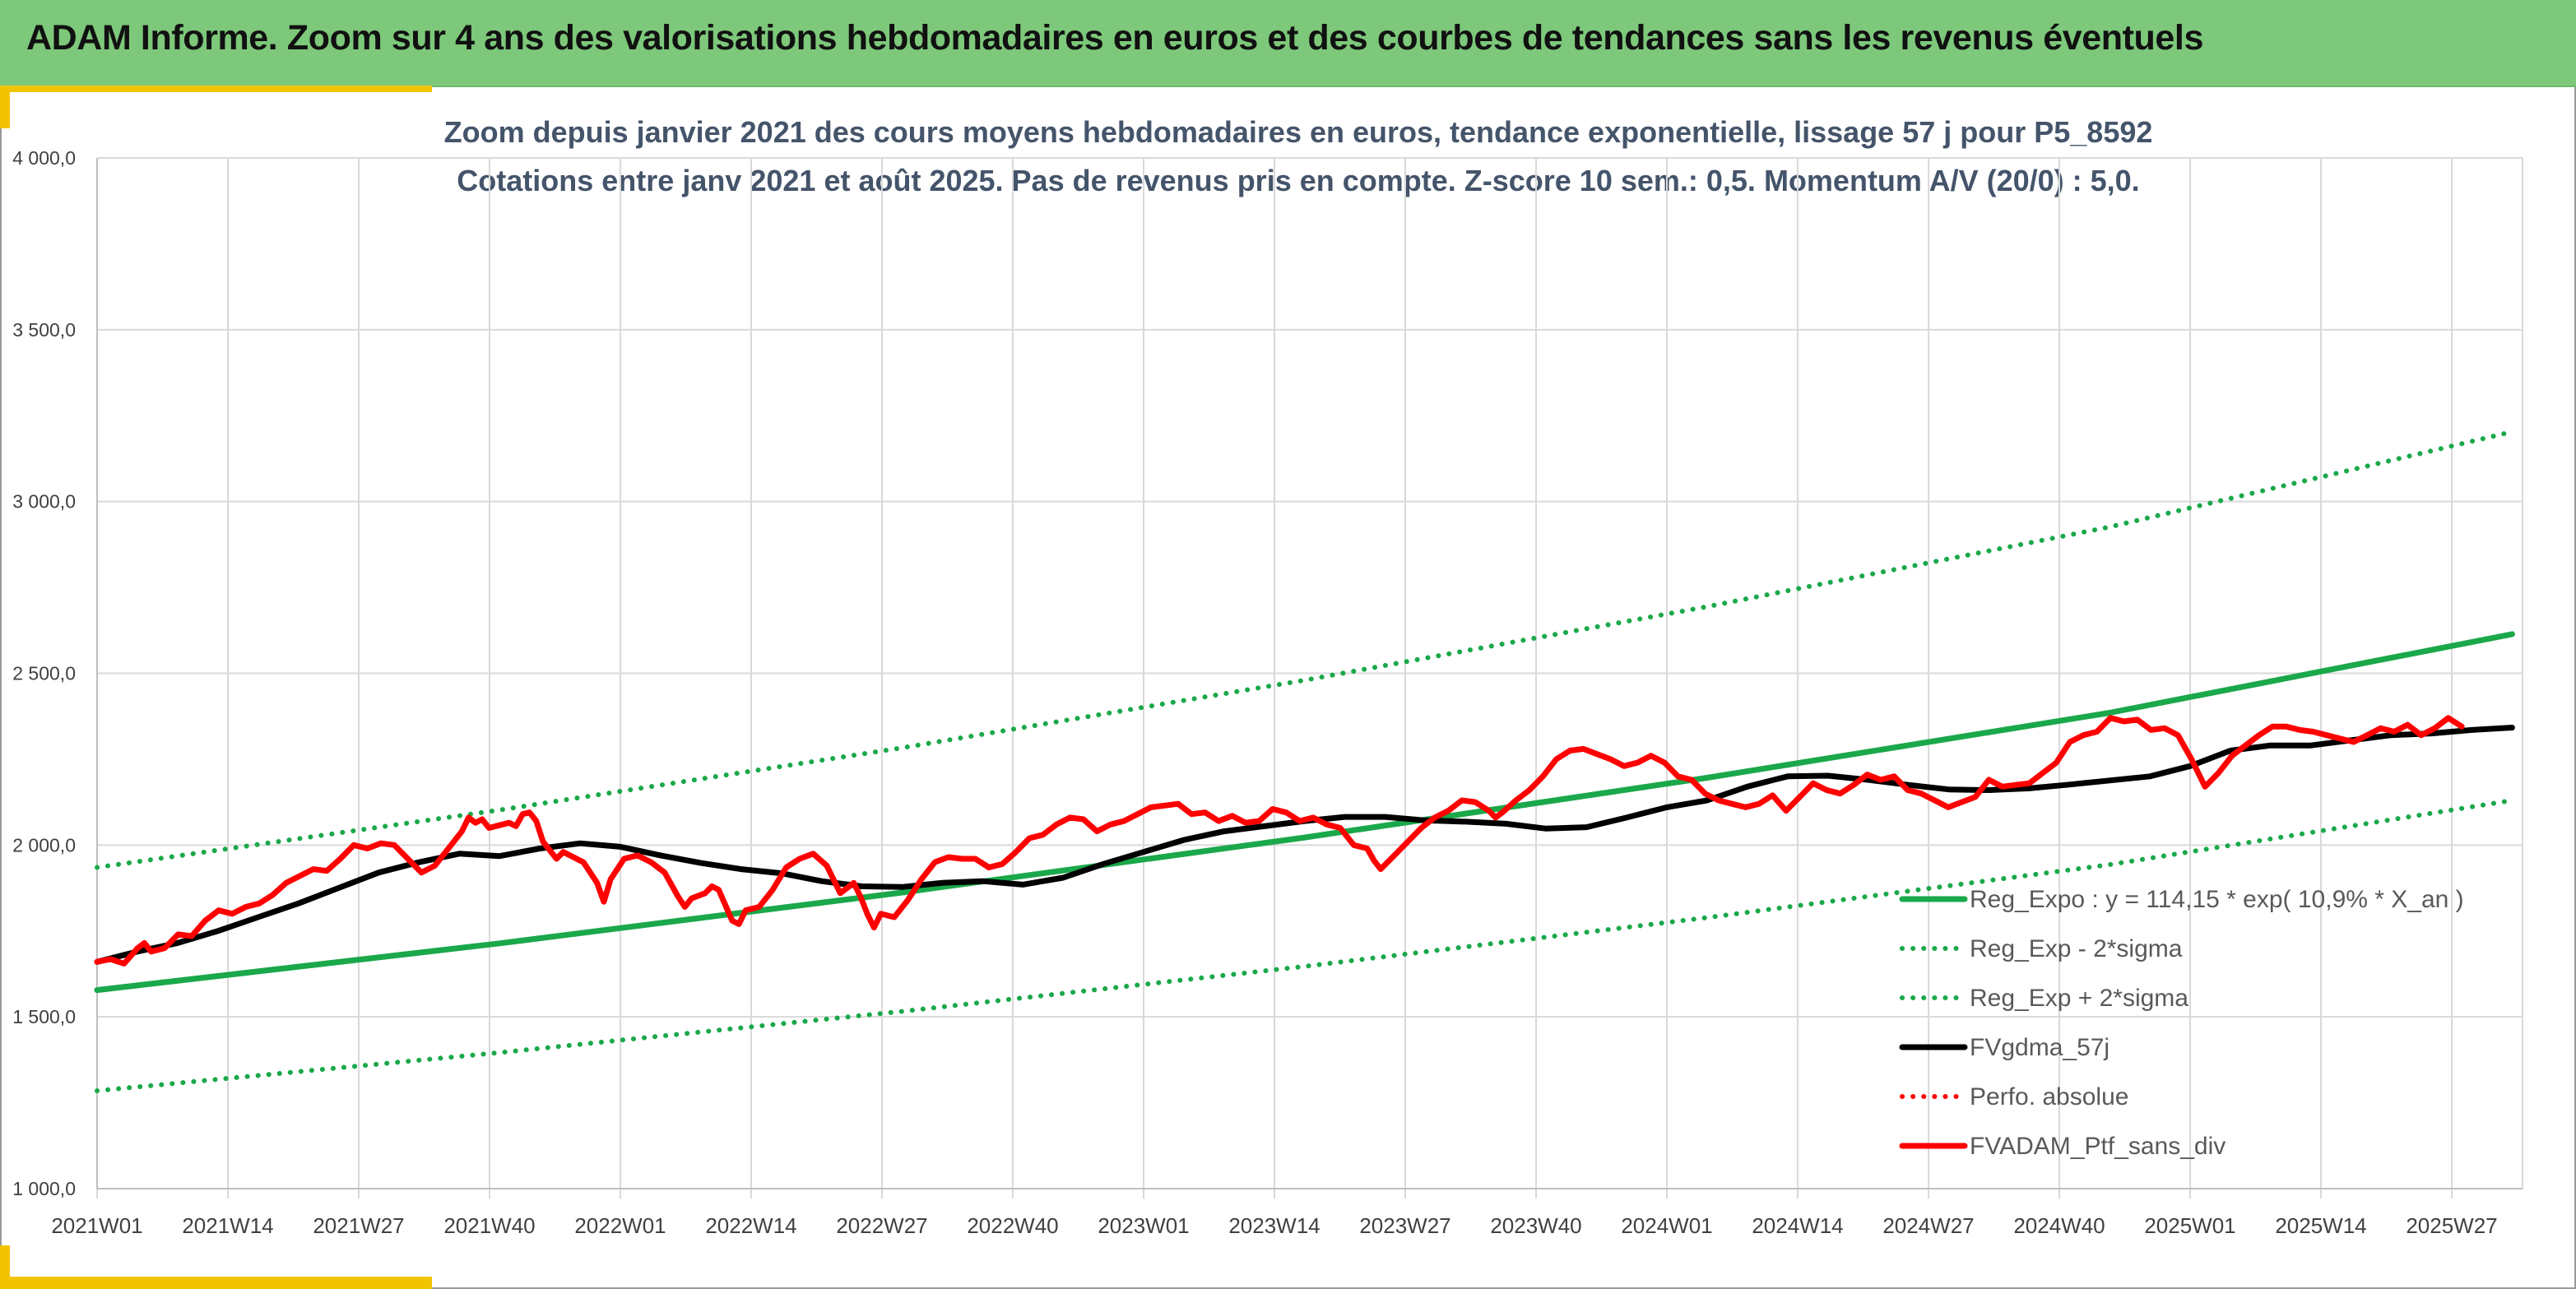 The image size is (2576, 1289). What do you see at coordinates (1798, 1225) in the screenshot?
I see `x-tick-label: 2024W14` at bounding box center [1798, 1225].